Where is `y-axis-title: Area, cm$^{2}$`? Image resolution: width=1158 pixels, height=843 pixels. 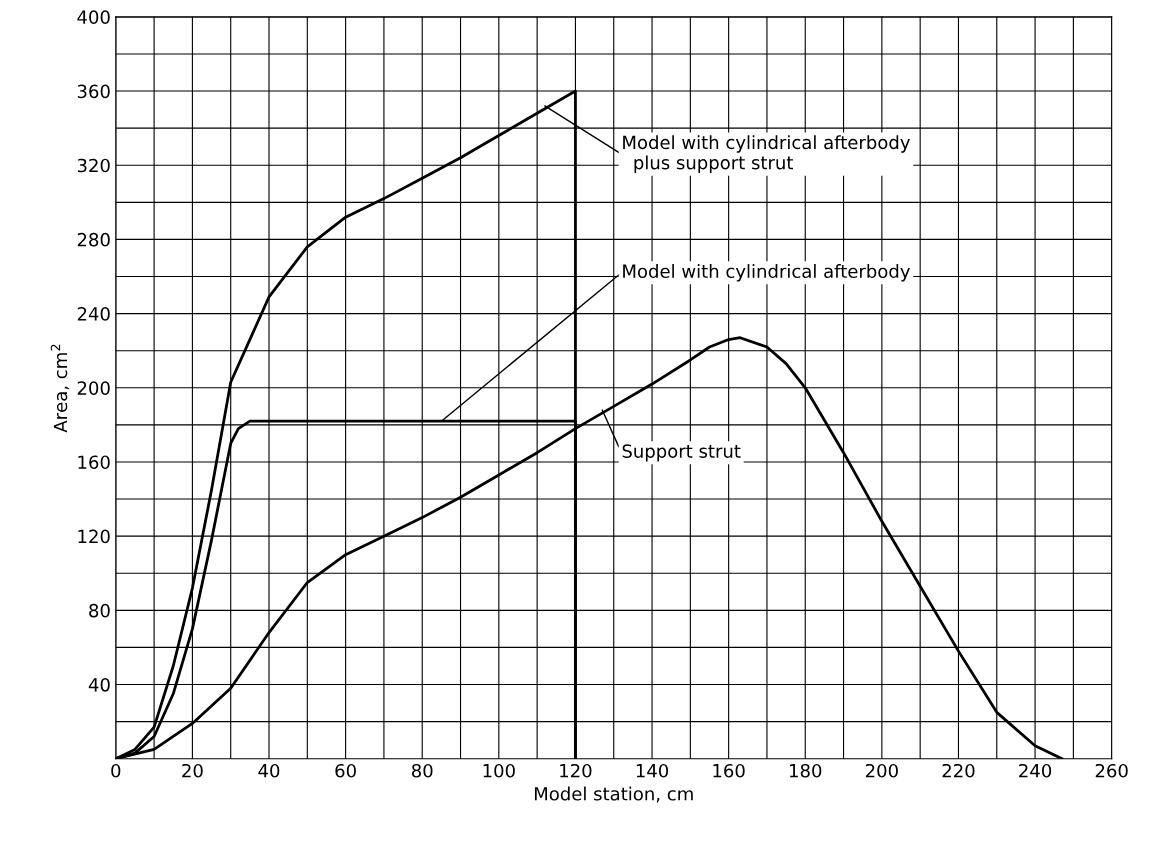 y-axis-title: Area, cm$^{2}$ is located at coordinates (60, 388).